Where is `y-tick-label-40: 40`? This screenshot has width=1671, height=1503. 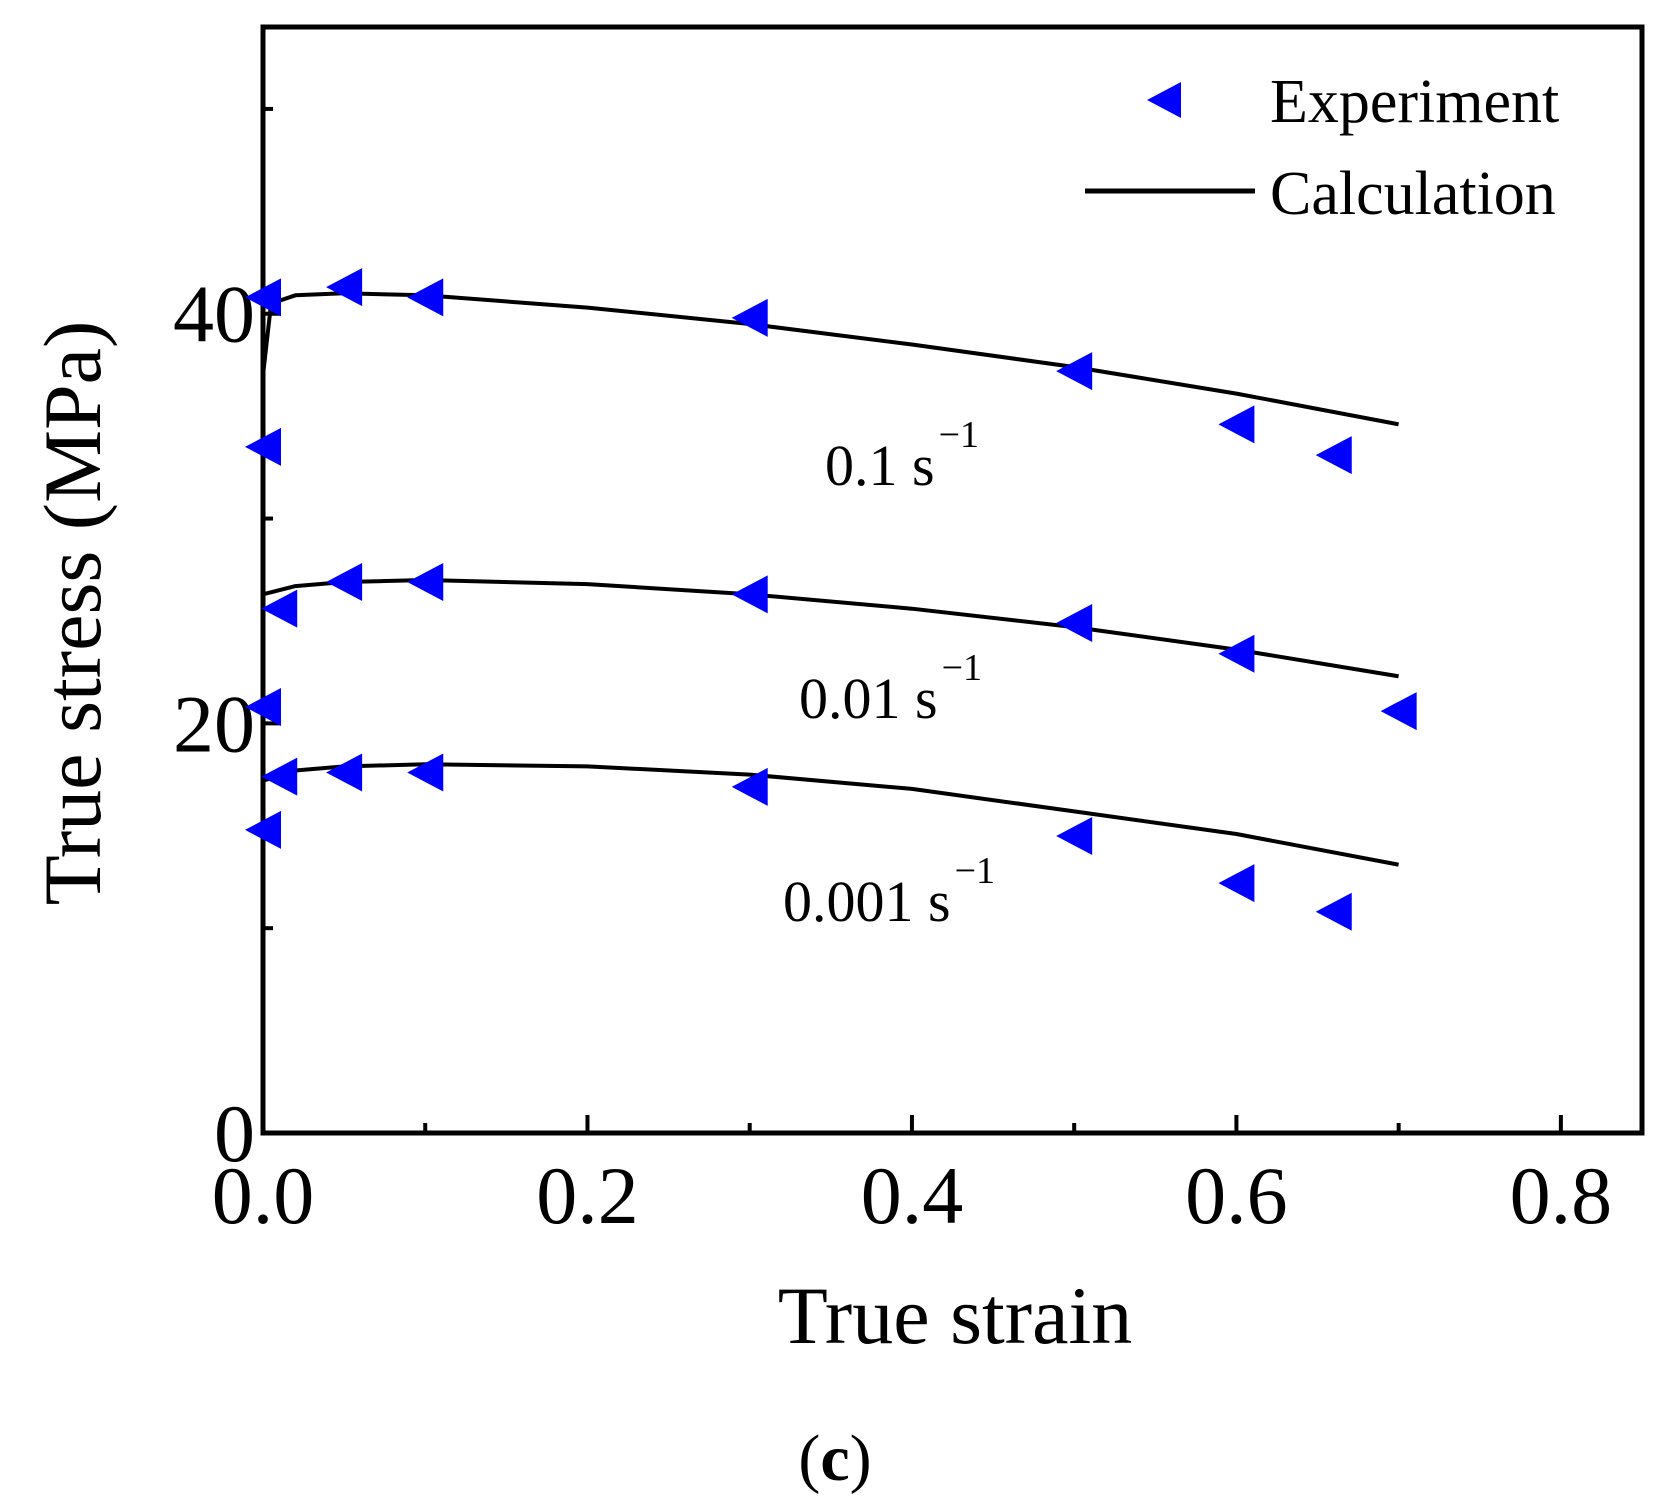 y-tick-label-40: 40 is located at coordinates (214, 314).